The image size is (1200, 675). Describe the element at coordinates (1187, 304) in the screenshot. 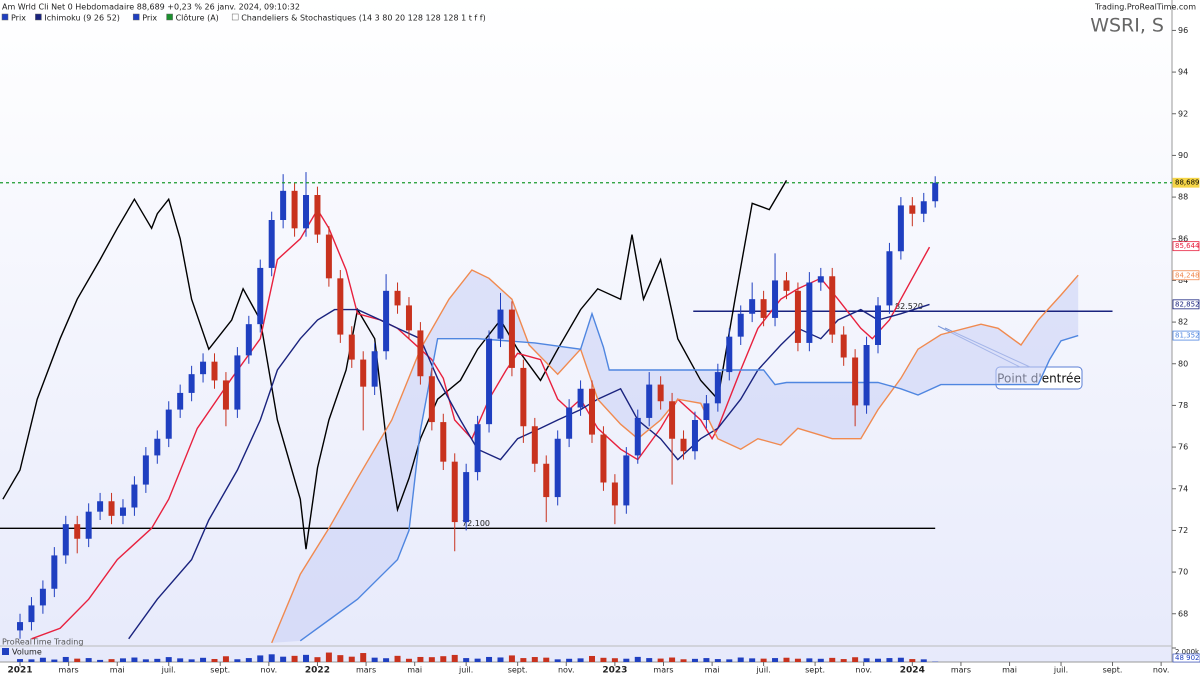

I see `price-label: 82,852` at that location.